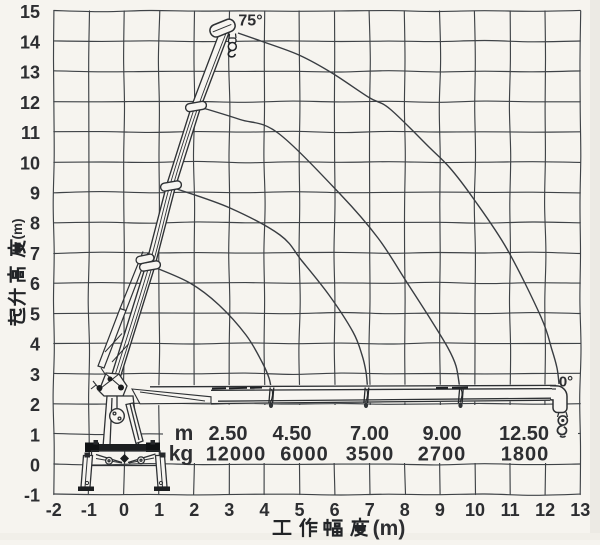 The image size is (600, 545). What do you see at coordinates (184, 433) in the screenshot?
I see `svg-text: m` at bounding box center [184, 433].